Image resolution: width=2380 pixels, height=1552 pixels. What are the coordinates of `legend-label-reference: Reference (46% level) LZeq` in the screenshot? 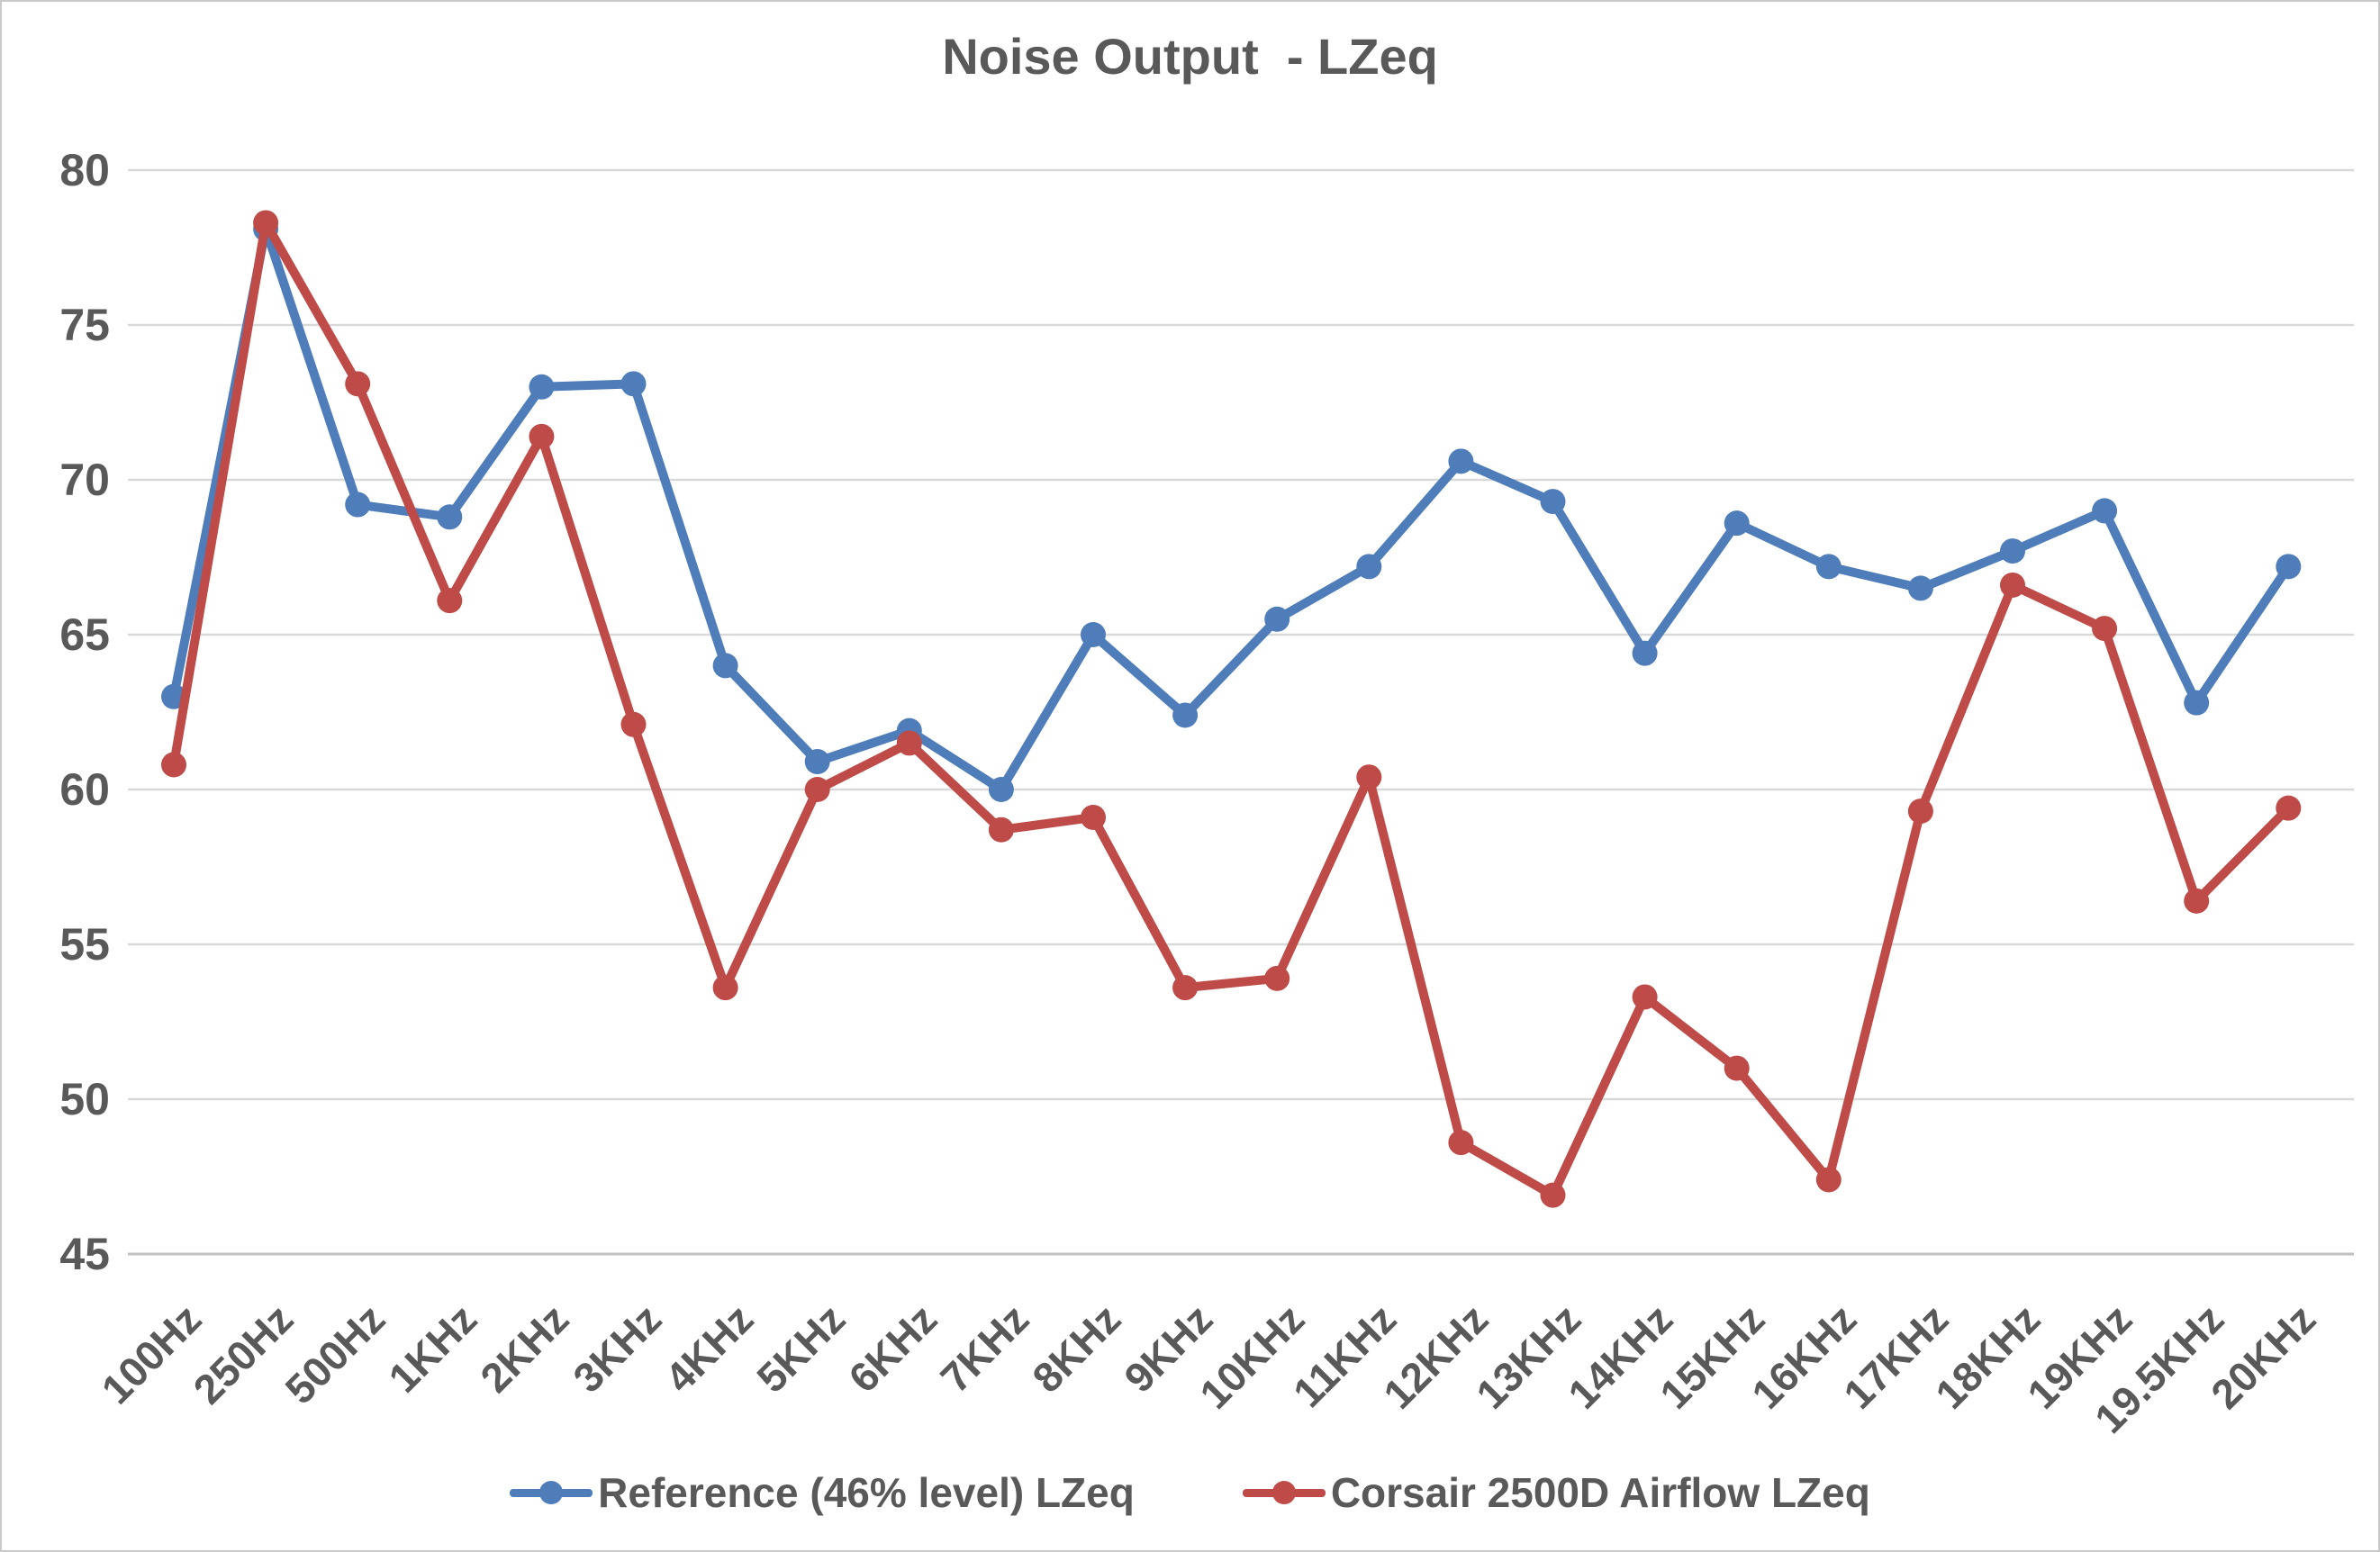 It's located at (867, 1493).